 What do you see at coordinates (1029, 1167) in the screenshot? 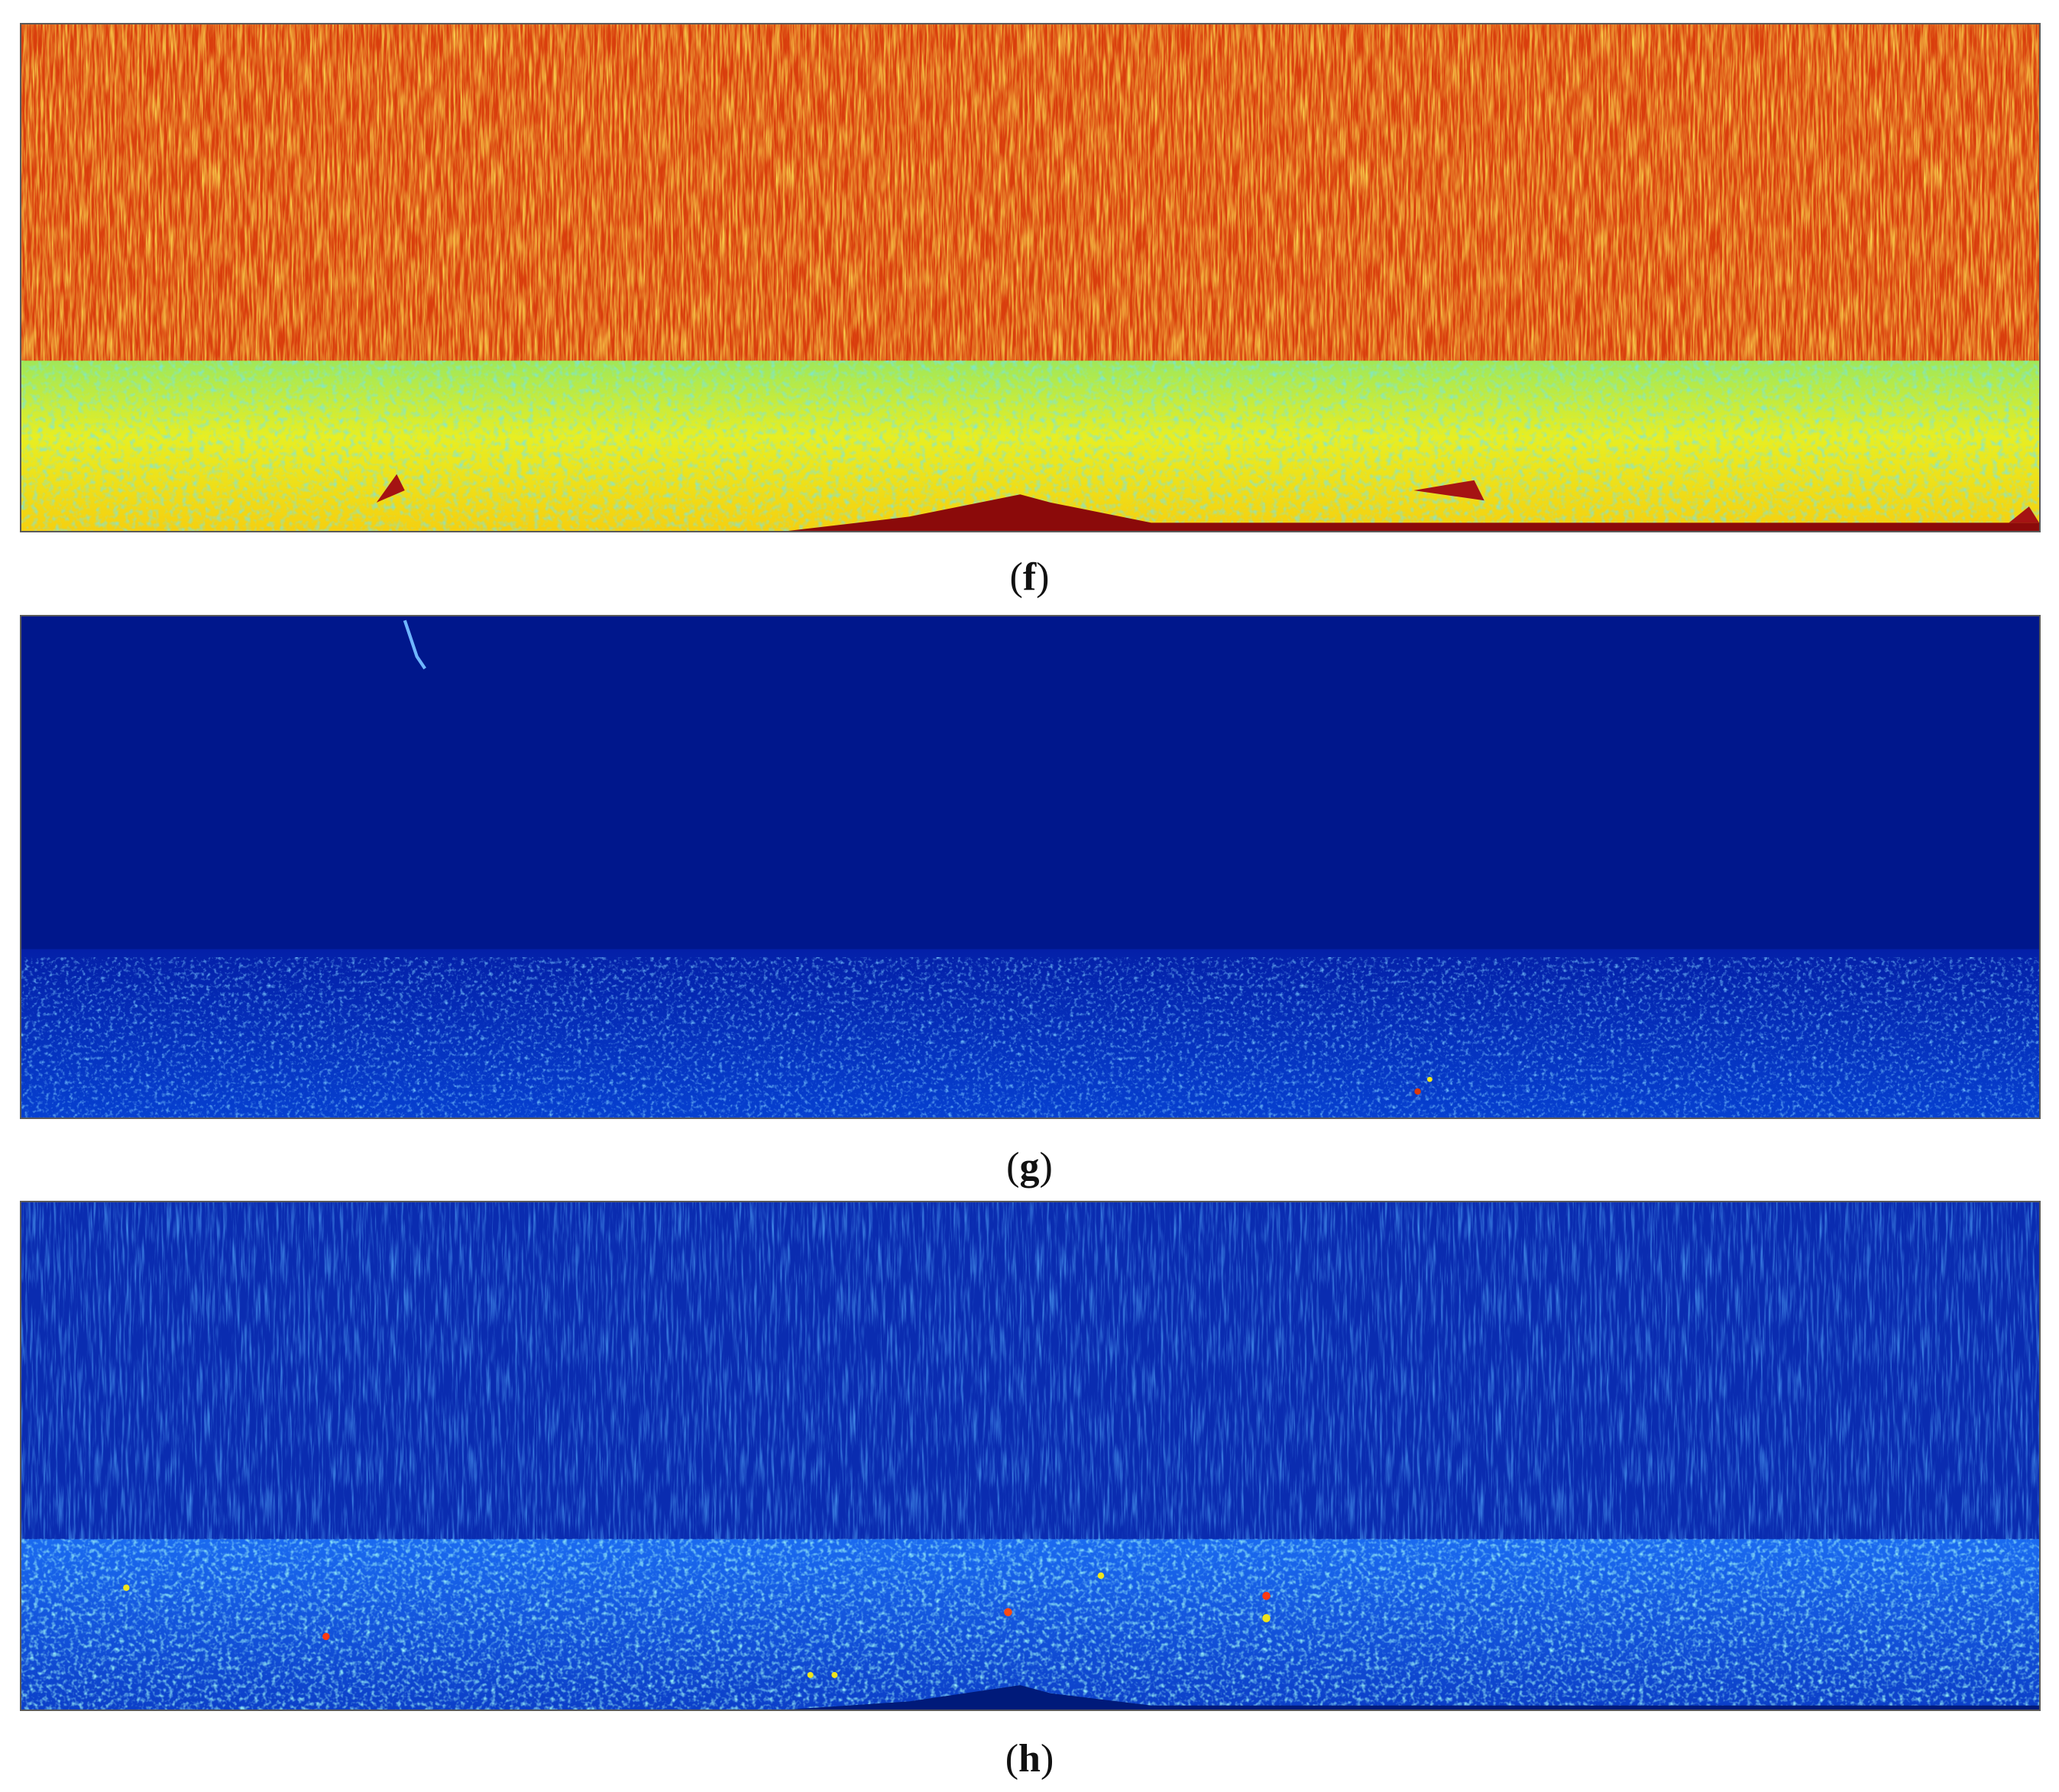
I see `caption-g: (g)` at bounding box center [1029, 1167].